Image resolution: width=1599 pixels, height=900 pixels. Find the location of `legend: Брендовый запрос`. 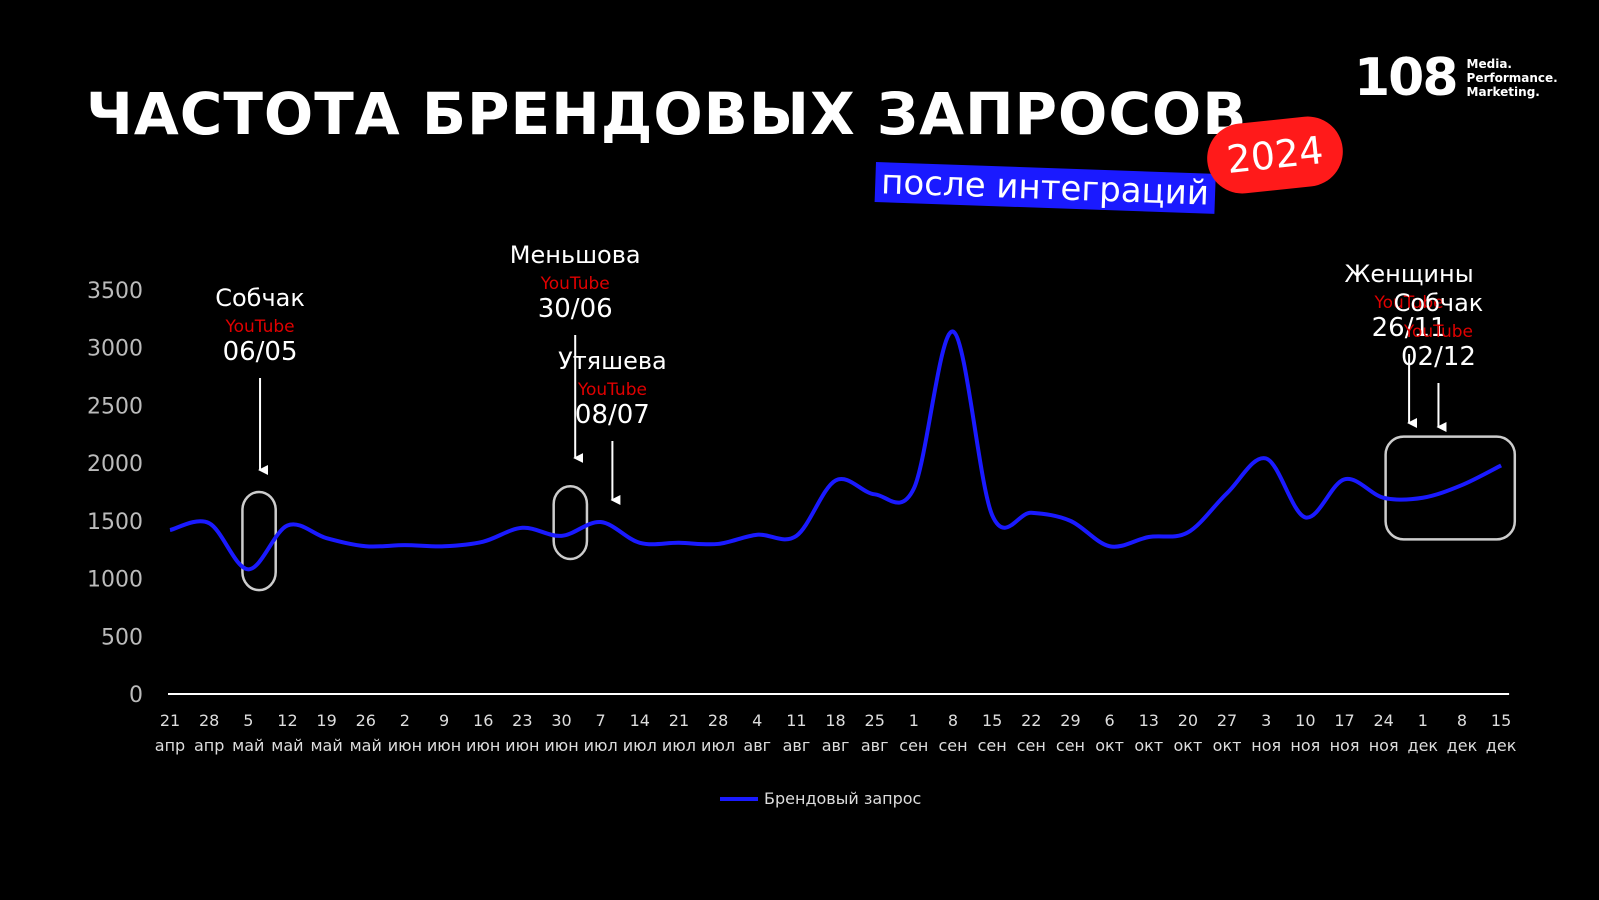

legend: Брендовый запрос is located at coordinates (820, 798).